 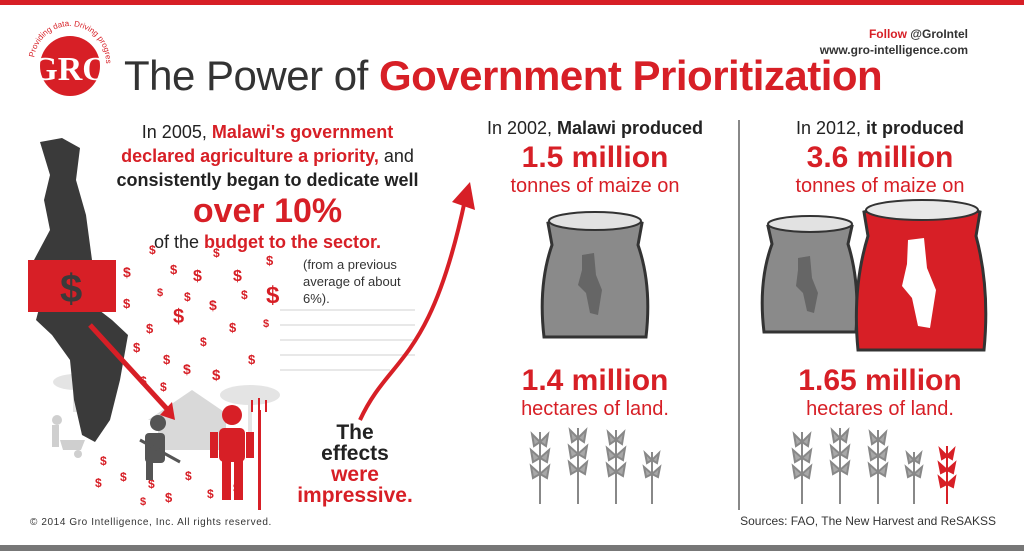 I want to click on wheat-stalks-2002, so click(x=595, y=465).